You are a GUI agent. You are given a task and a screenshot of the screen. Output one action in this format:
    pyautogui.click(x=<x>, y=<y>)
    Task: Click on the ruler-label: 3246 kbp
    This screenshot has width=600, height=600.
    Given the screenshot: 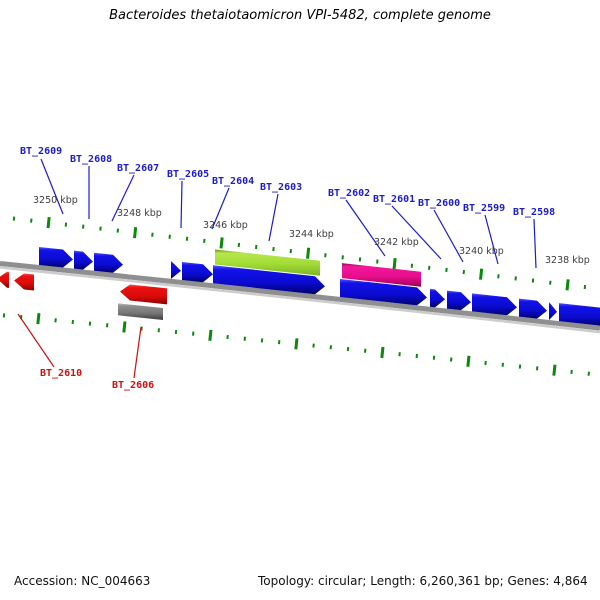 What is the action you would take?
    pyautogui.click(x=225, y=225)
    